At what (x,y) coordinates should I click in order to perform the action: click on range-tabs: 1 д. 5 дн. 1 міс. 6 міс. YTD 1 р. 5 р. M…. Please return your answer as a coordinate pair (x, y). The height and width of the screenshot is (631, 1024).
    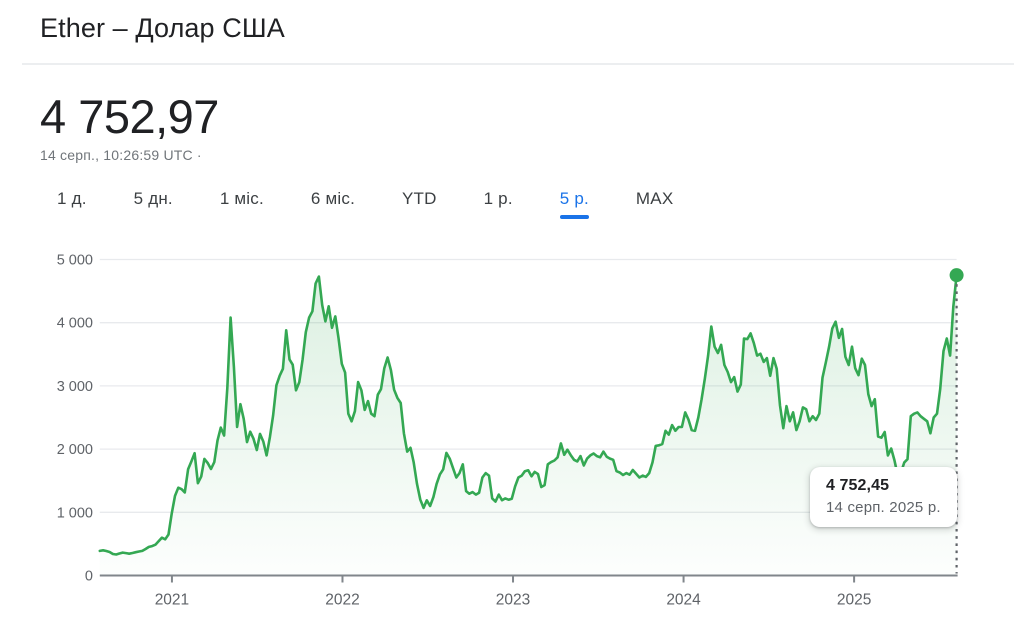
    Looking at the image, I should click on (365, 204).